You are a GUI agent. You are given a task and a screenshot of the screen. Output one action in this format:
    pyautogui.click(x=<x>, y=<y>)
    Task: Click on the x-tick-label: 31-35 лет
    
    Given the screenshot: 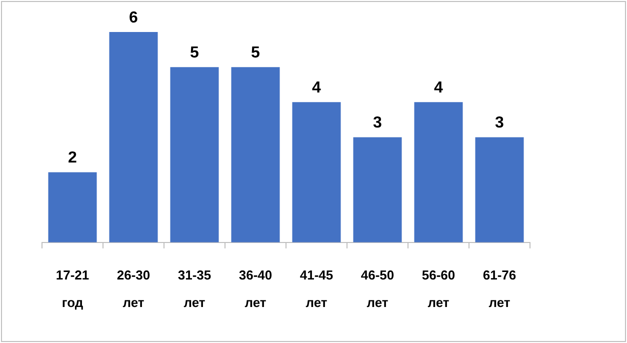 What is the action you would take?
    pyautogui.click(x=195, y=289)
    